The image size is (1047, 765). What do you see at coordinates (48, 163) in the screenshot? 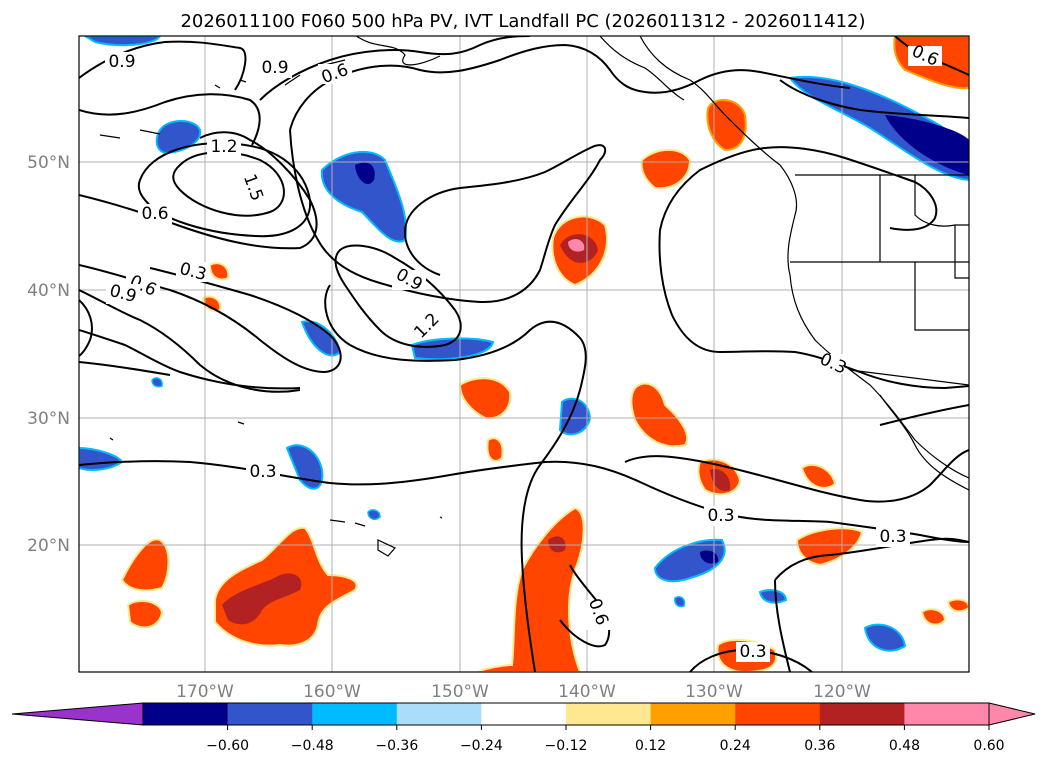
I see `lat-tick: 50°N` at bounding box center [48, 163].